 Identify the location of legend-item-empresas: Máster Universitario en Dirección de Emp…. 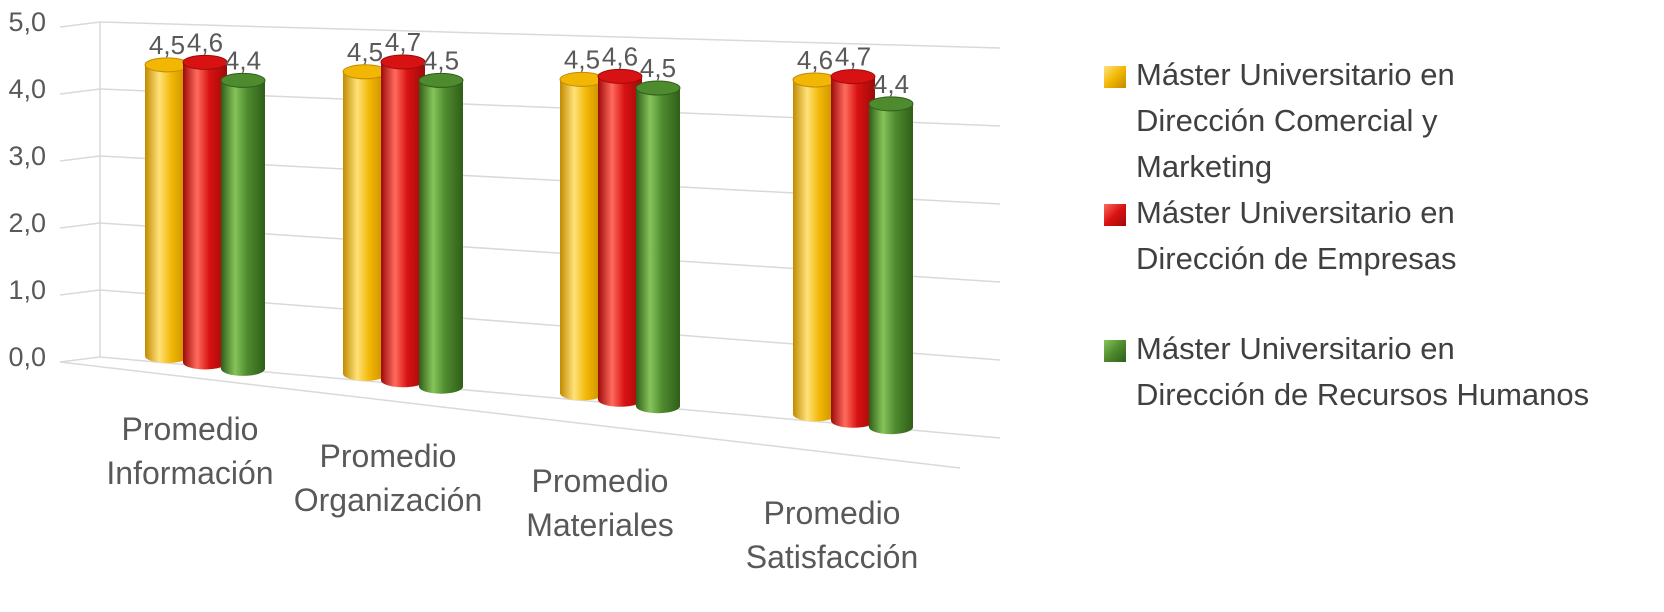
(1380, 236).